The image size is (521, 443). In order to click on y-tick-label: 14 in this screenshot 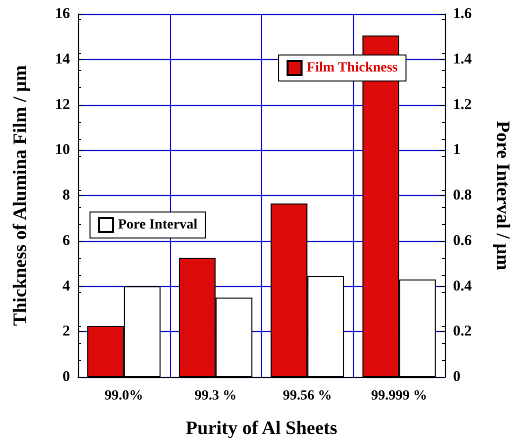, I will do `click(62, 59)`.